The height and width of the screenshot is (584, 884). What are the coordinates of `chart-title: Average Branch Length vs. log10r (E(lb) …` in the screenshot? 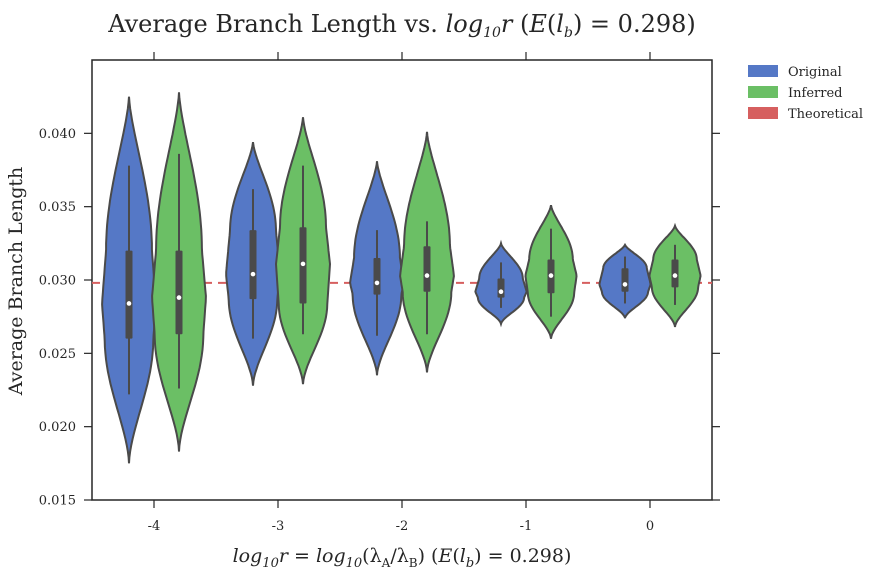 It's located at (401, 25).